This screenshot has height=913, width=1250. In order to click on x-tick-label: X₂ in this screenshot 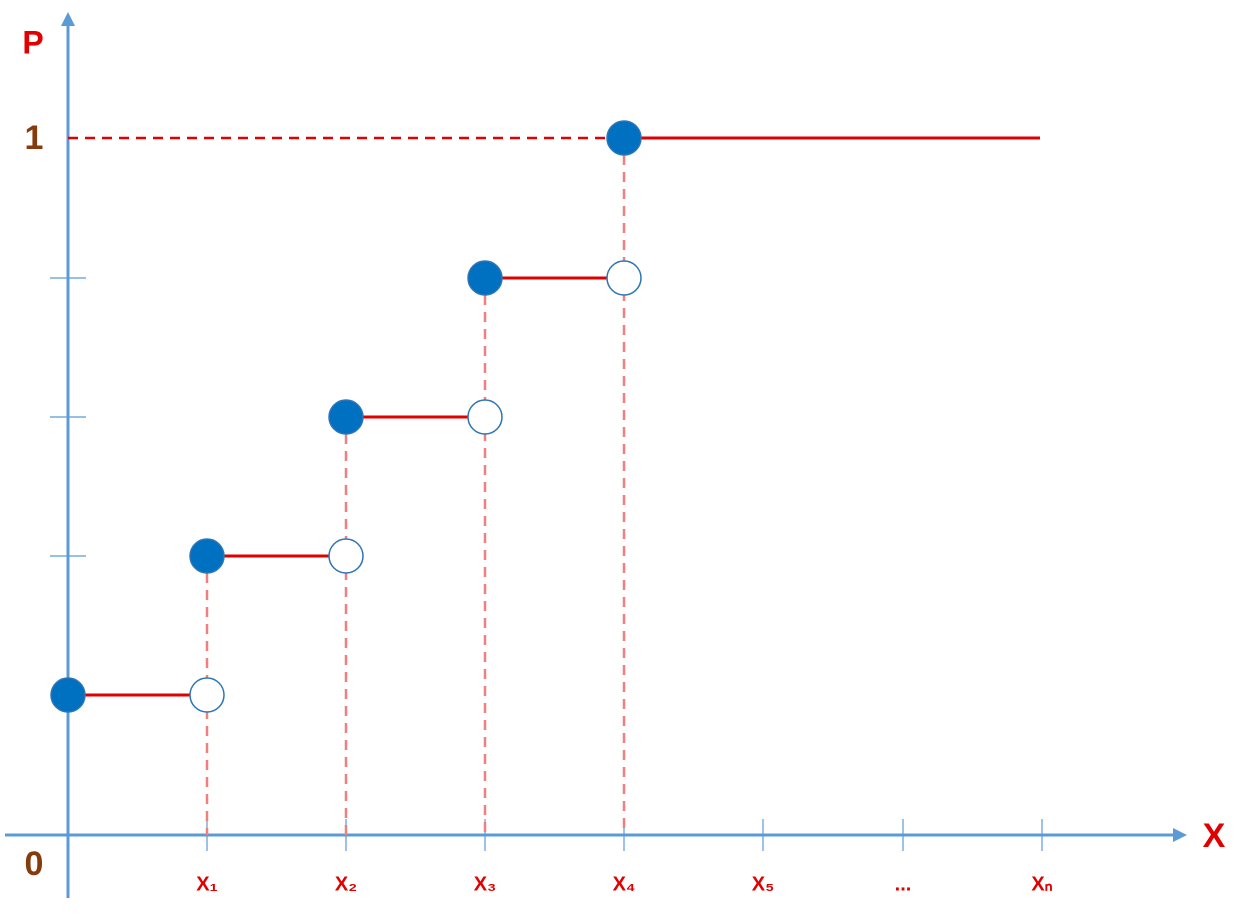, I will do `click(346, 884)`.